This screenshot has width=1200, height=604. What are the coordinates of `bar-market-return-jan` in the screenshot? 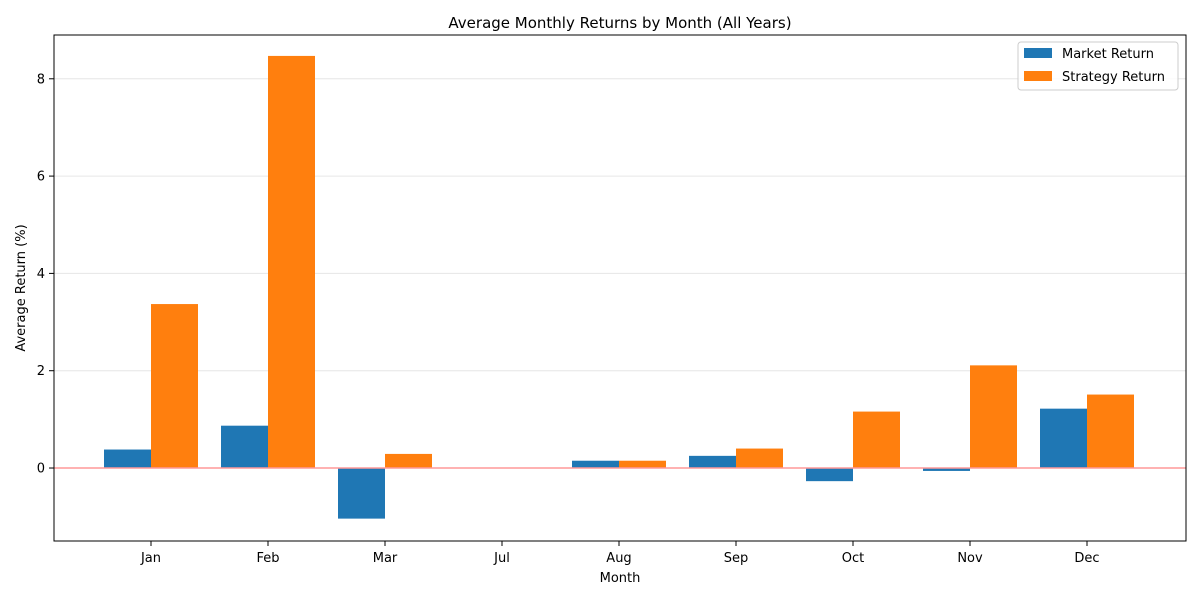 It's located at (127, 459).